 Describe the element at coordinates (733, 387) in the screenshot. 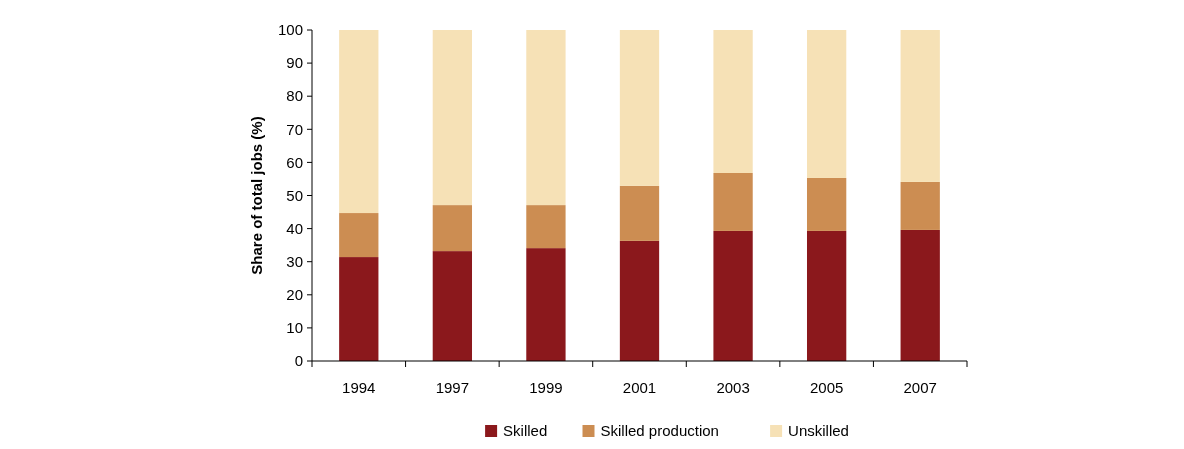

I see `x-tick-label: 2003` at that location.